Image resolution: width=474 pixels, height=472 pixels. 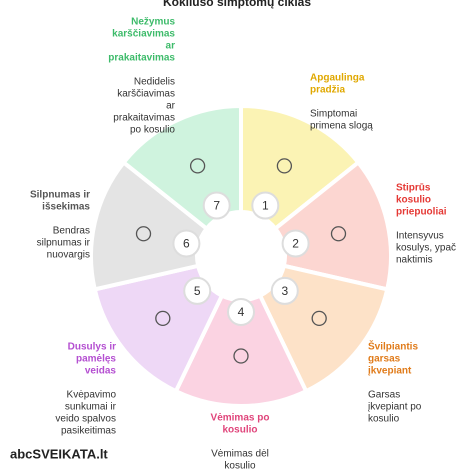 I want to click on step-text: Garsas, so click(x=384, y=395).